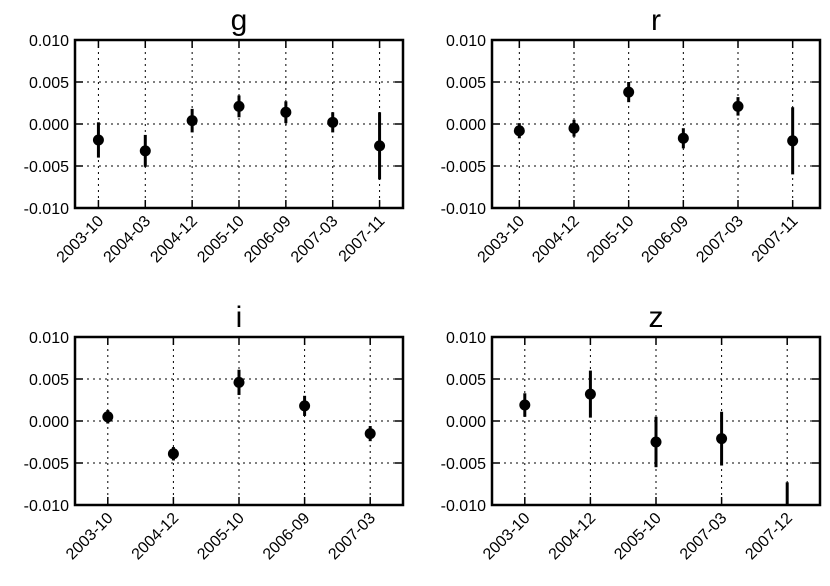  I want to click on x-tick-label: 2004-03, so click(128, 240).